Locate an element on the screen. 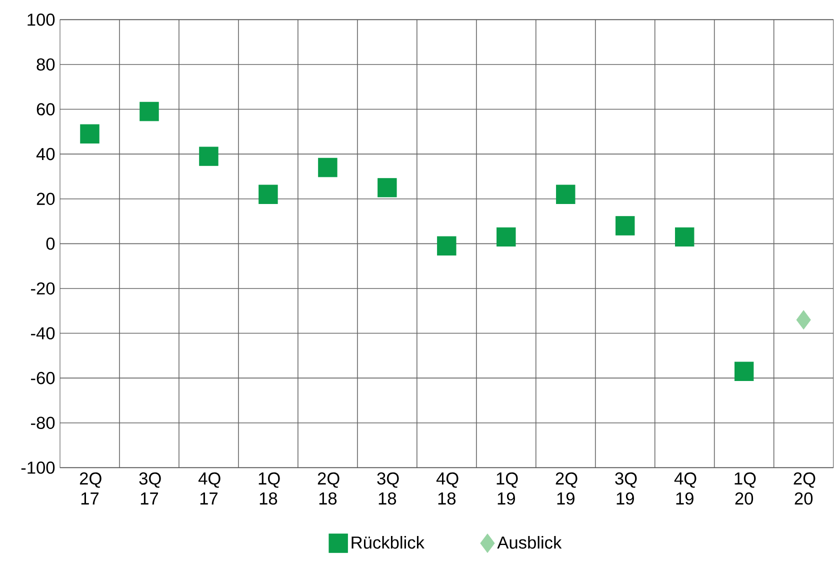  legend-label: Ausblick is located at coordinates (529, 542).